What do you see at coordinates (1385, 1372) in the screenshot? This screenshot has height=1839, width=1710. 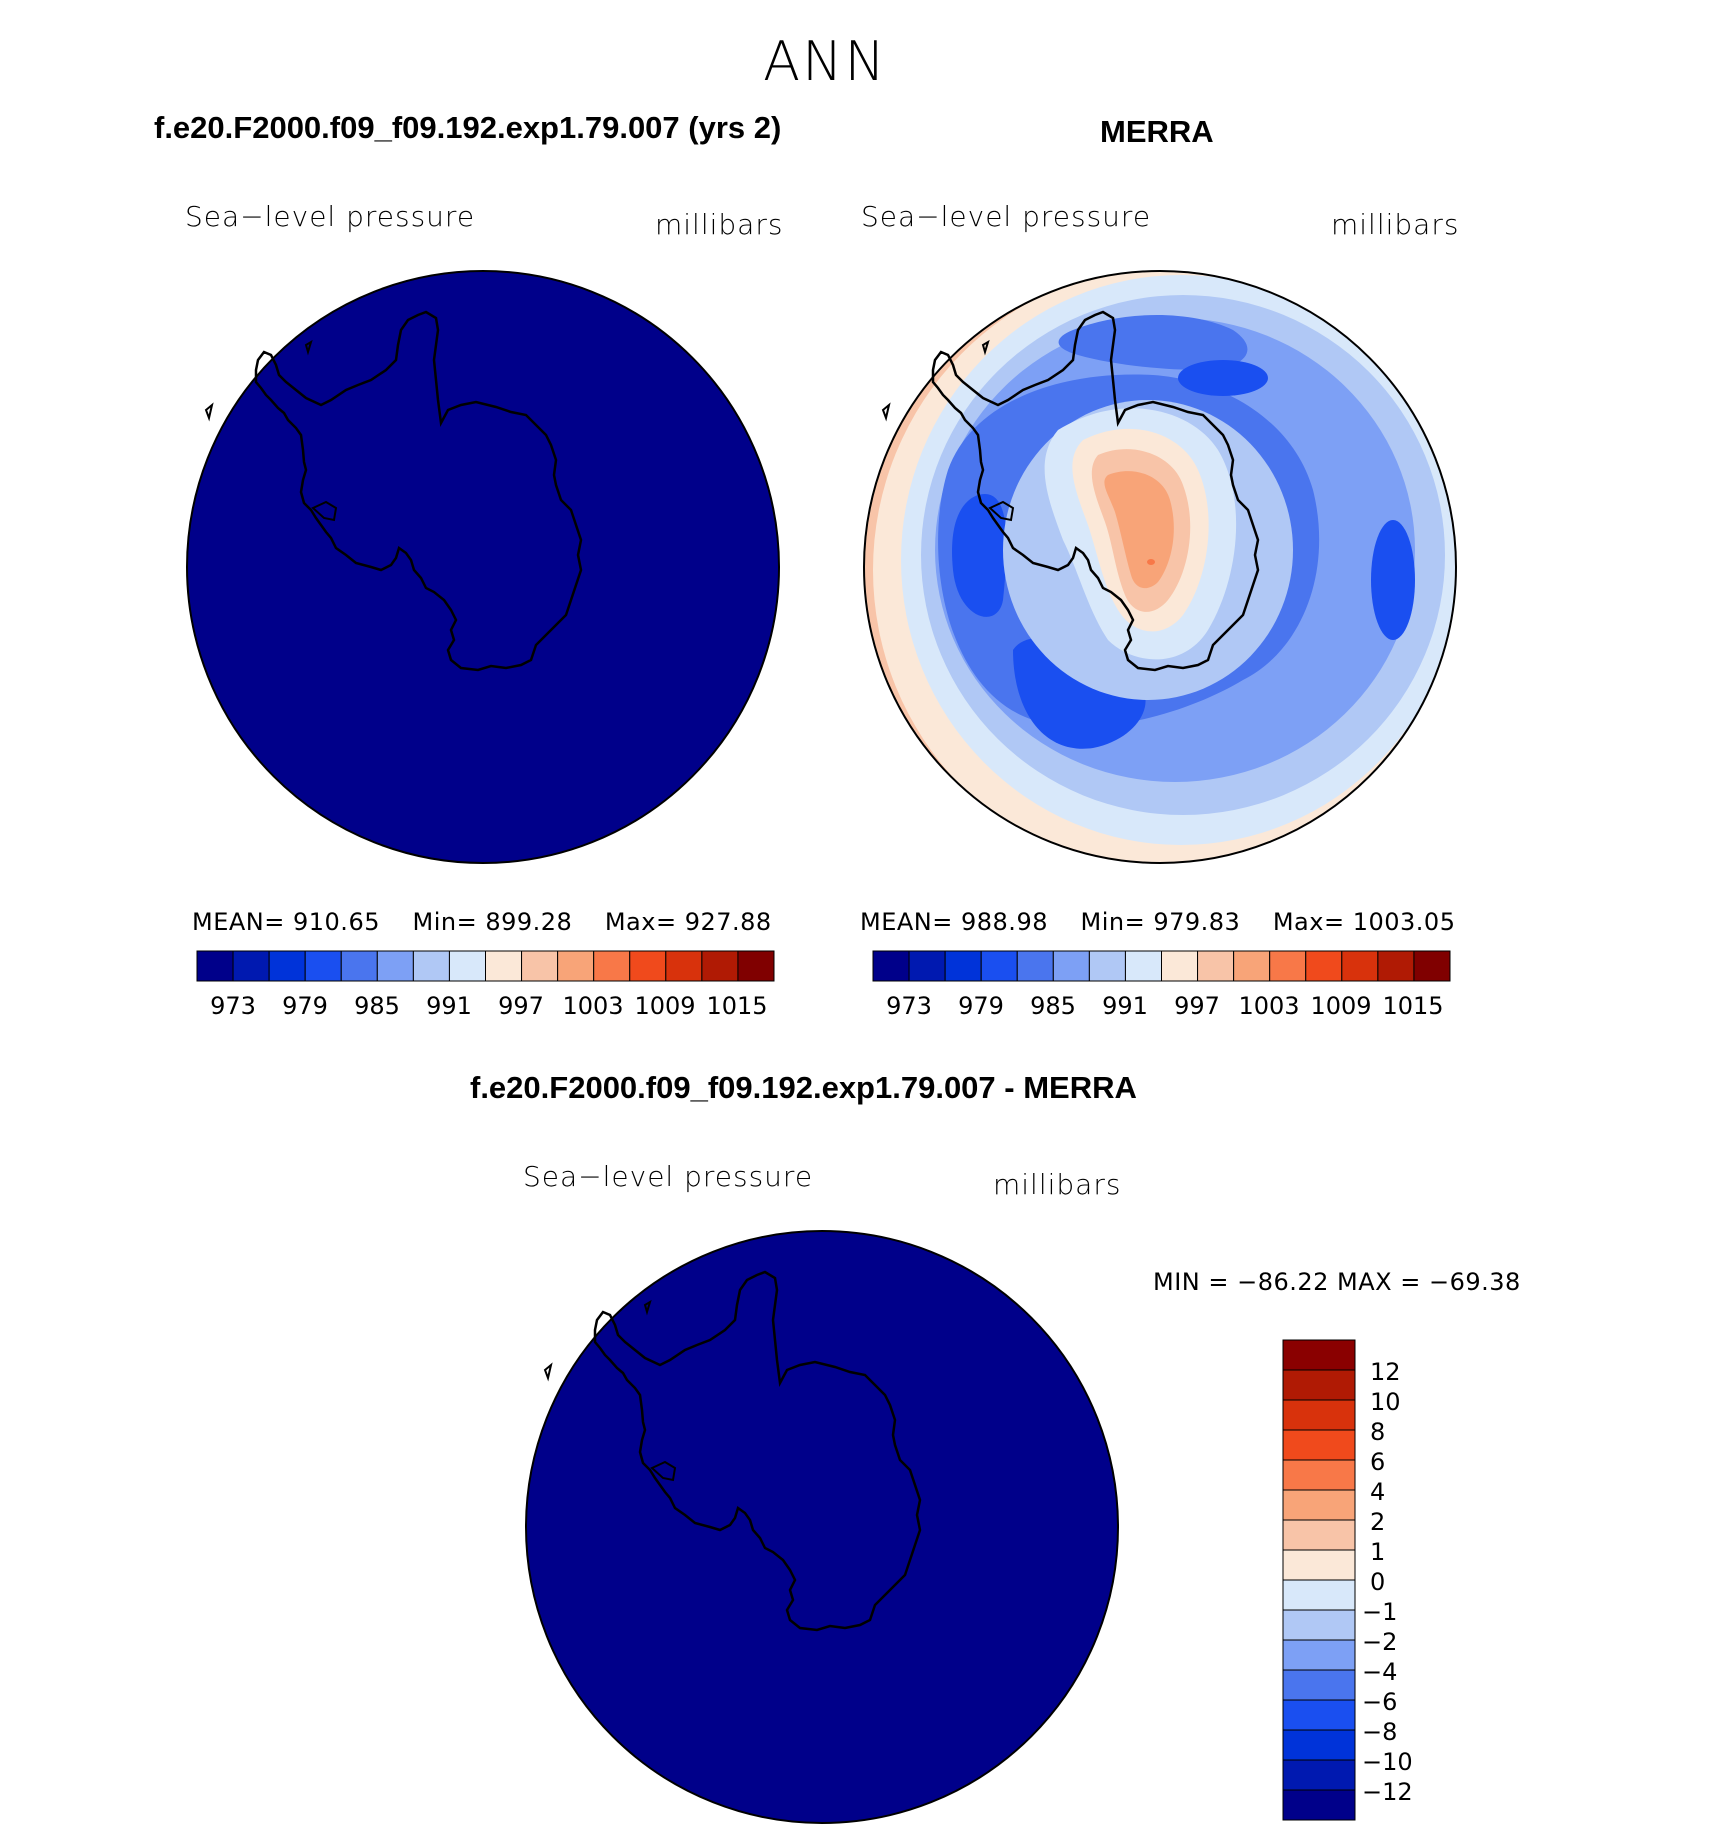 I see `colorbar-tick: 12` at bounding box center [1385, 1372].